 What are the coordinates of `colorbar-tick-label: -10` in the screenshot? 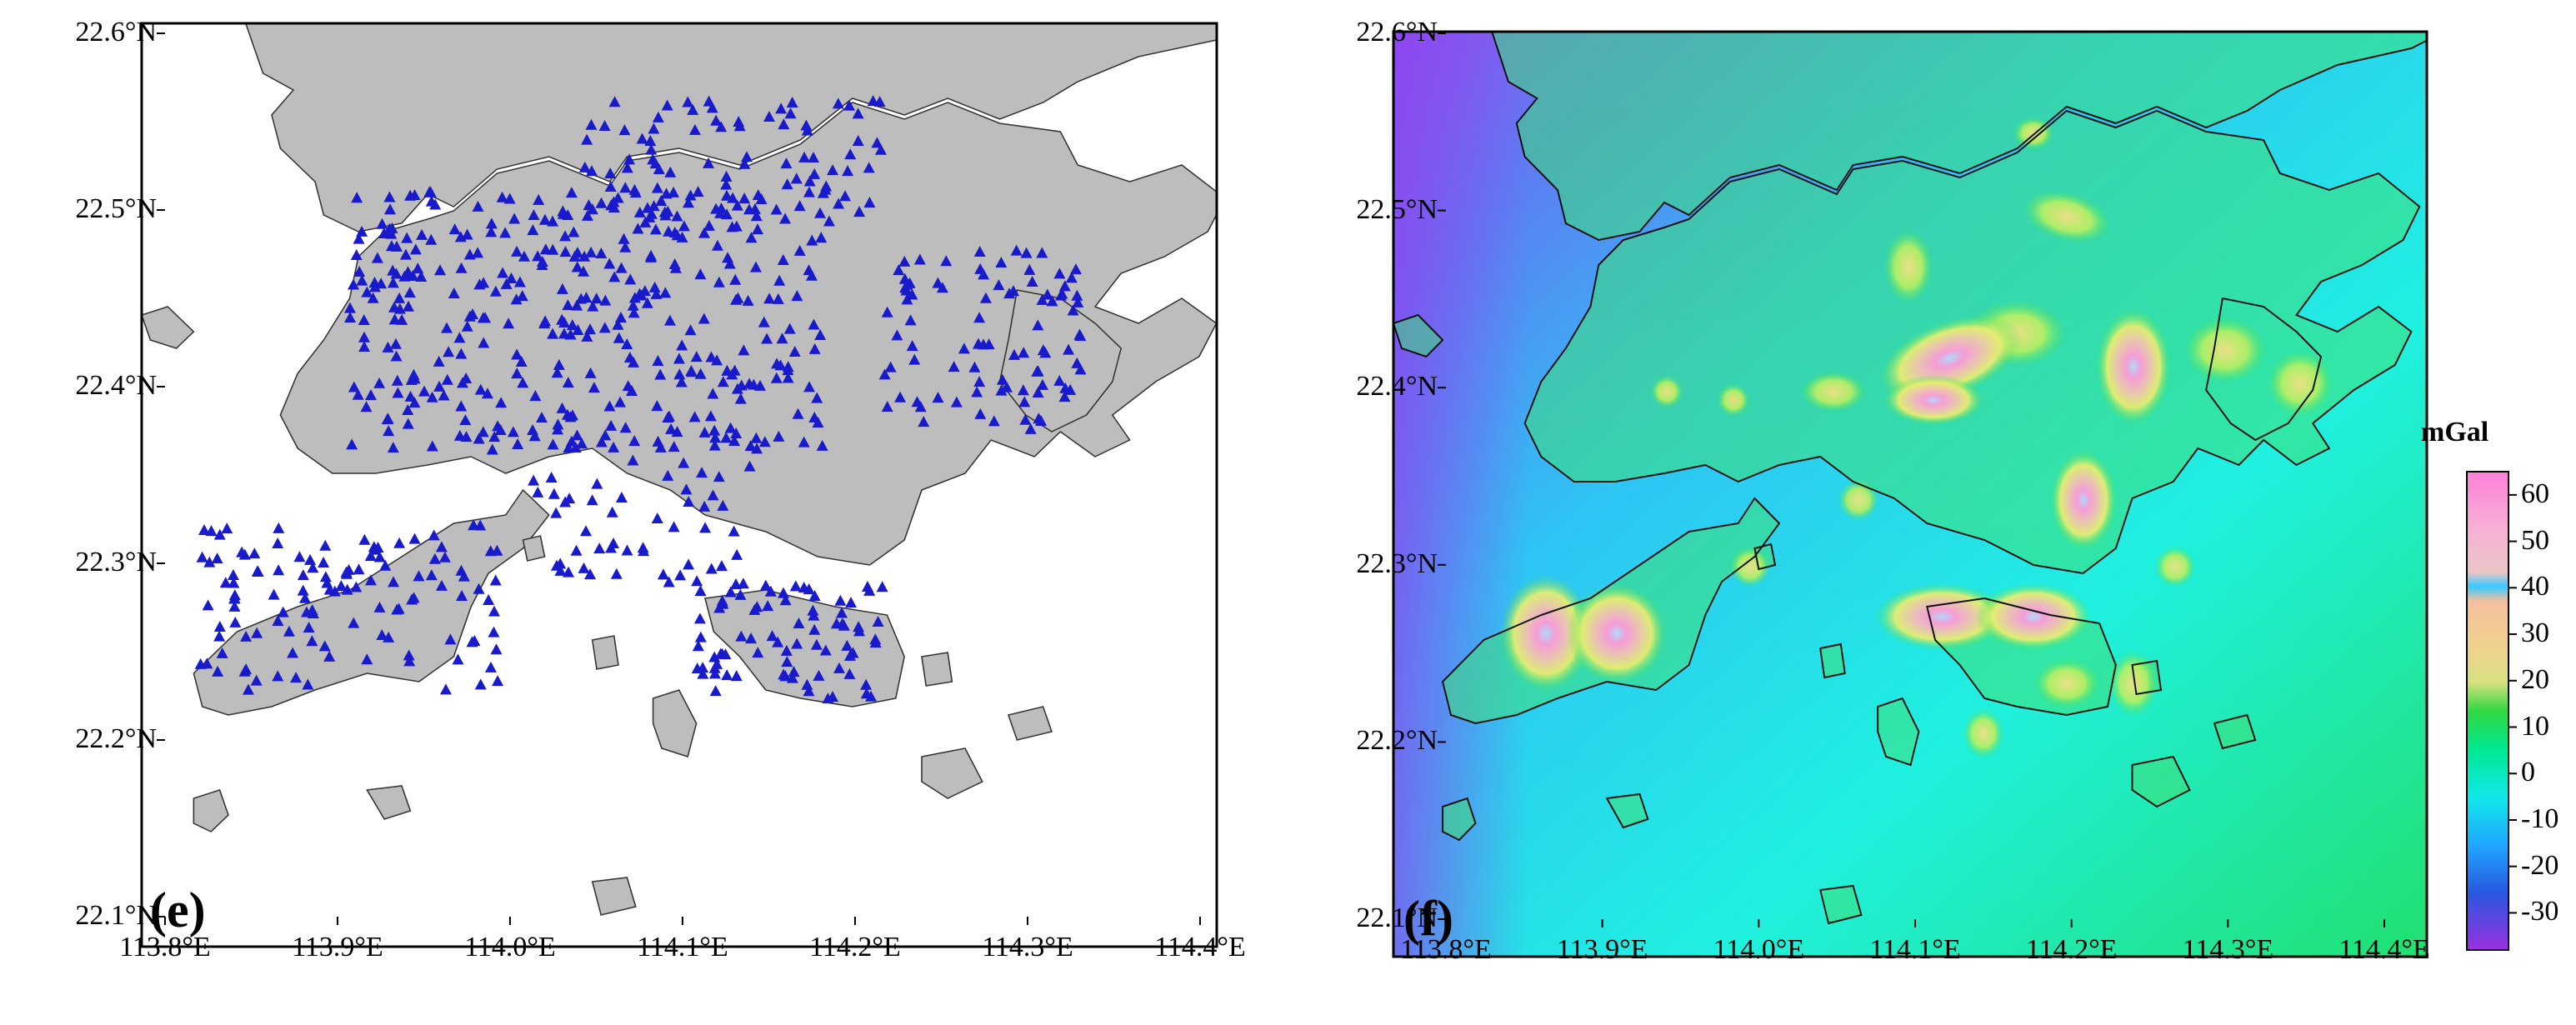 It's located at (2540, 818).